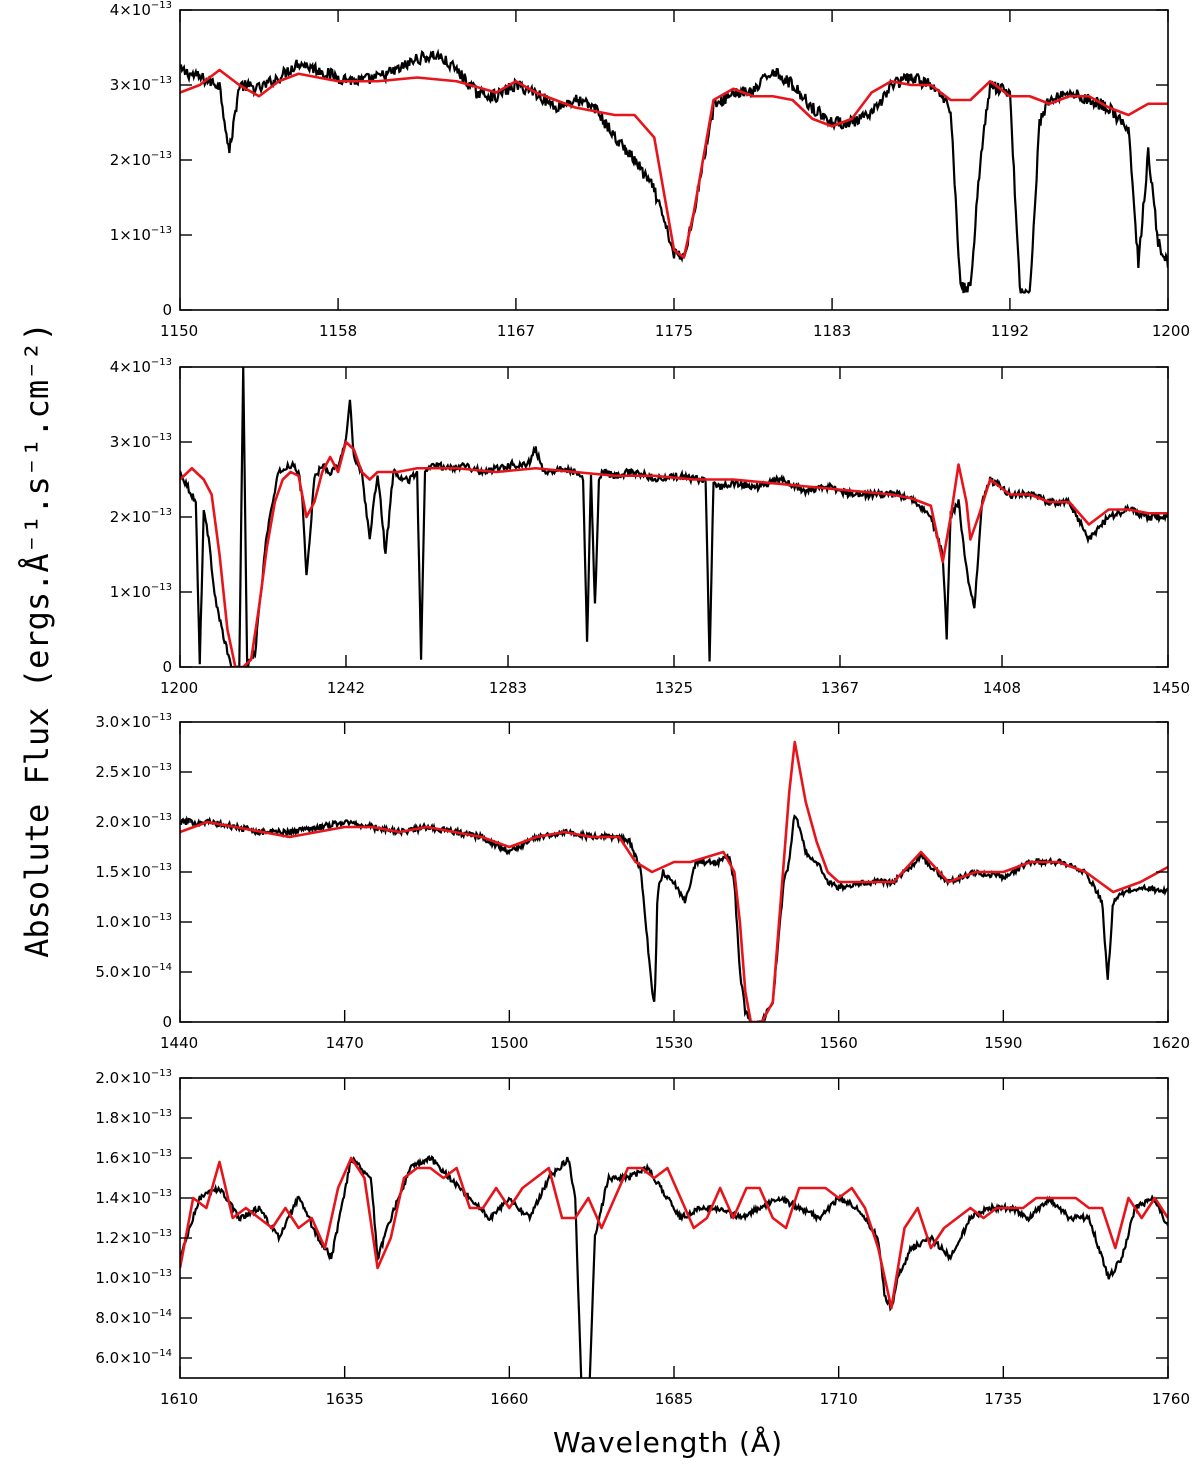 This screenshot has height=1469, width=1200. Describe the element at coordinates (133, 1197) in the screenshot. I see `y-tick-label: 1.4×10⁻¹³` at that location.